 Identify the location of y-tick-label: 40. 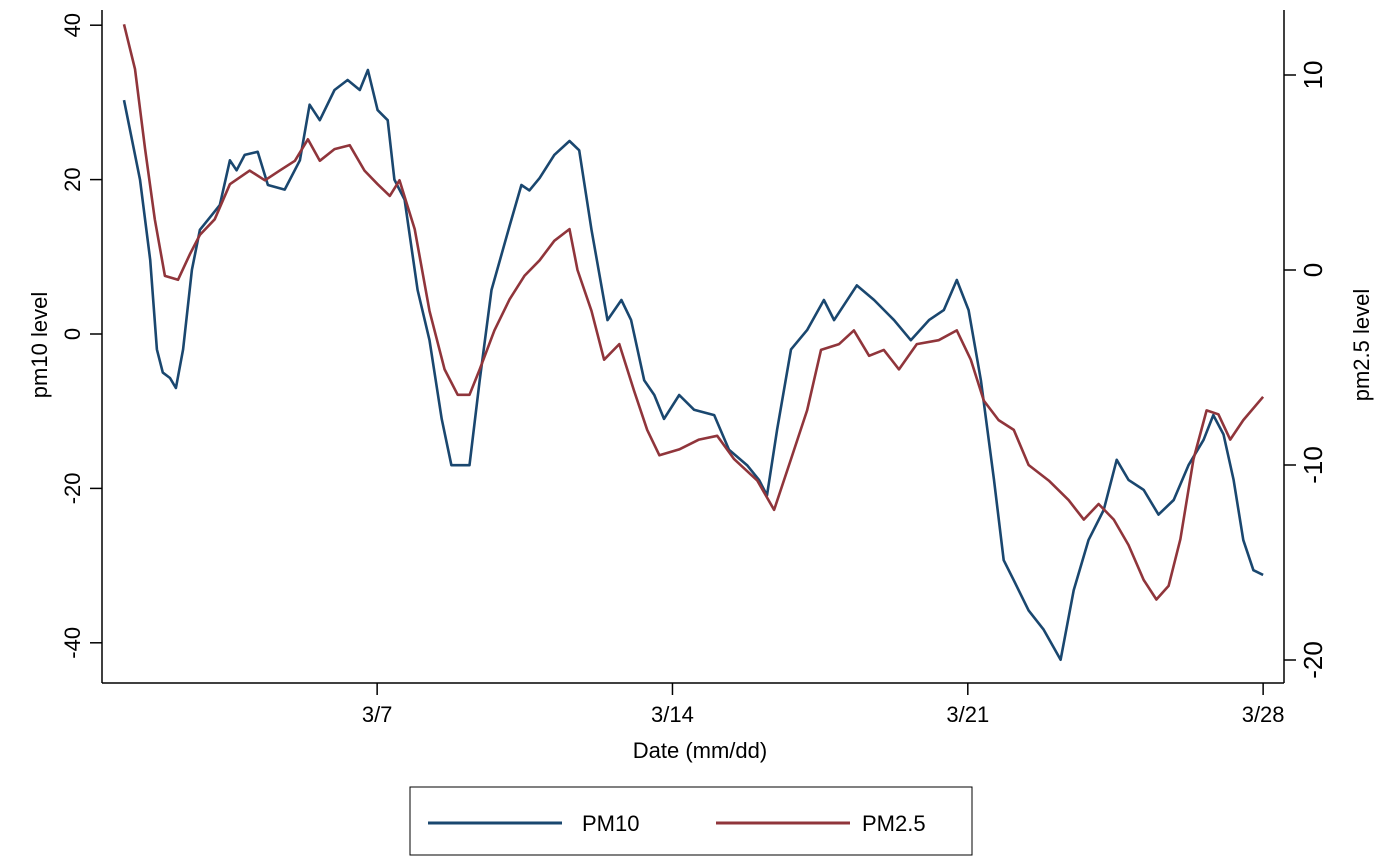
(72, 25).